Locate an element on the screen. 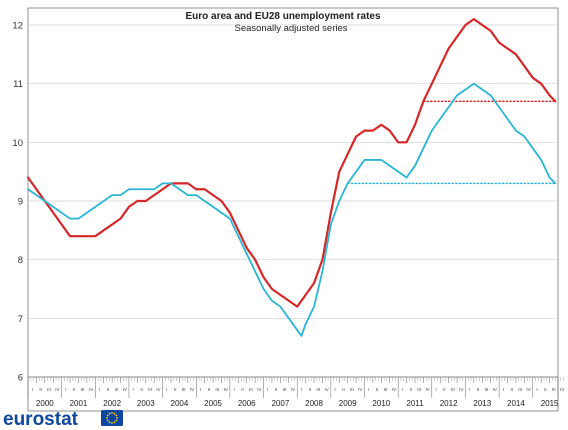  y-tick-label: 11 is located at coordinates (18, 84).